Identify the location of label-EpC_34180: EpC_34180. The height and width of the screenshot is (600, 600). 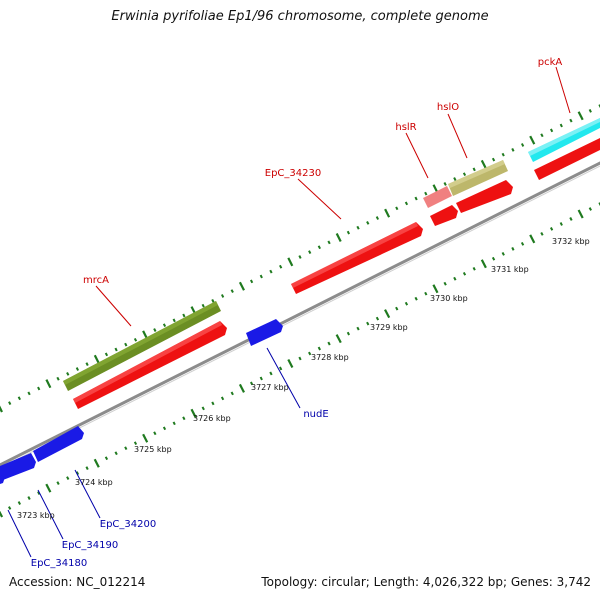
(59, 563).